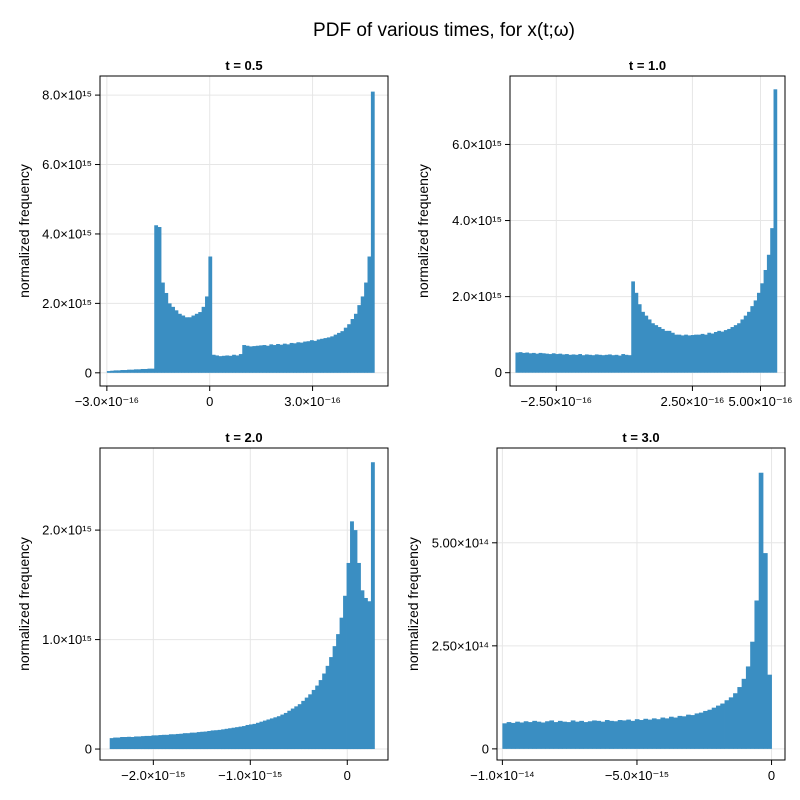 This screenshot has height=800, width=800. Describe the element at coordinates (502, 775) in the screenshot. I see `x-tick-label: −1.0×10⁻¹⁴` at that location.